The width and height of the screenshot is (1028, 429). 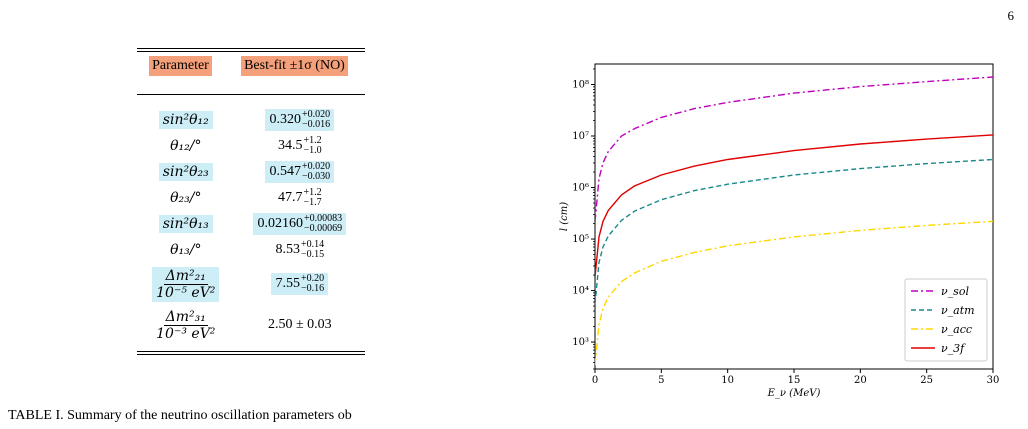 What do you see at coordinates (185, 120) in the screenshot?
I see `parameter-cell: sin²θ₁₂` at bounding box center [185, 120].